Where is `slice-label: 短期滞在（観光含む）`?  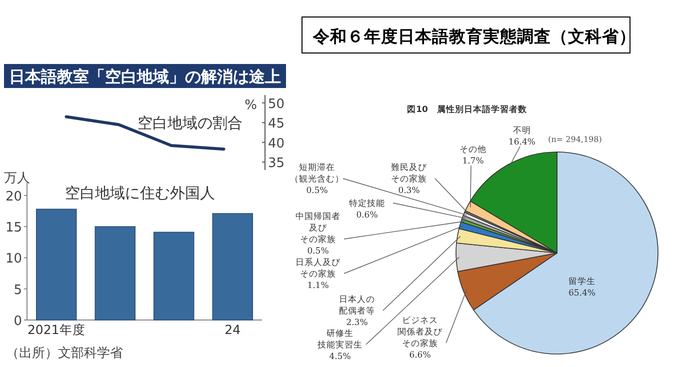 slice-label: 短期滞在（観光含む） is located at coordinates (317, 173).